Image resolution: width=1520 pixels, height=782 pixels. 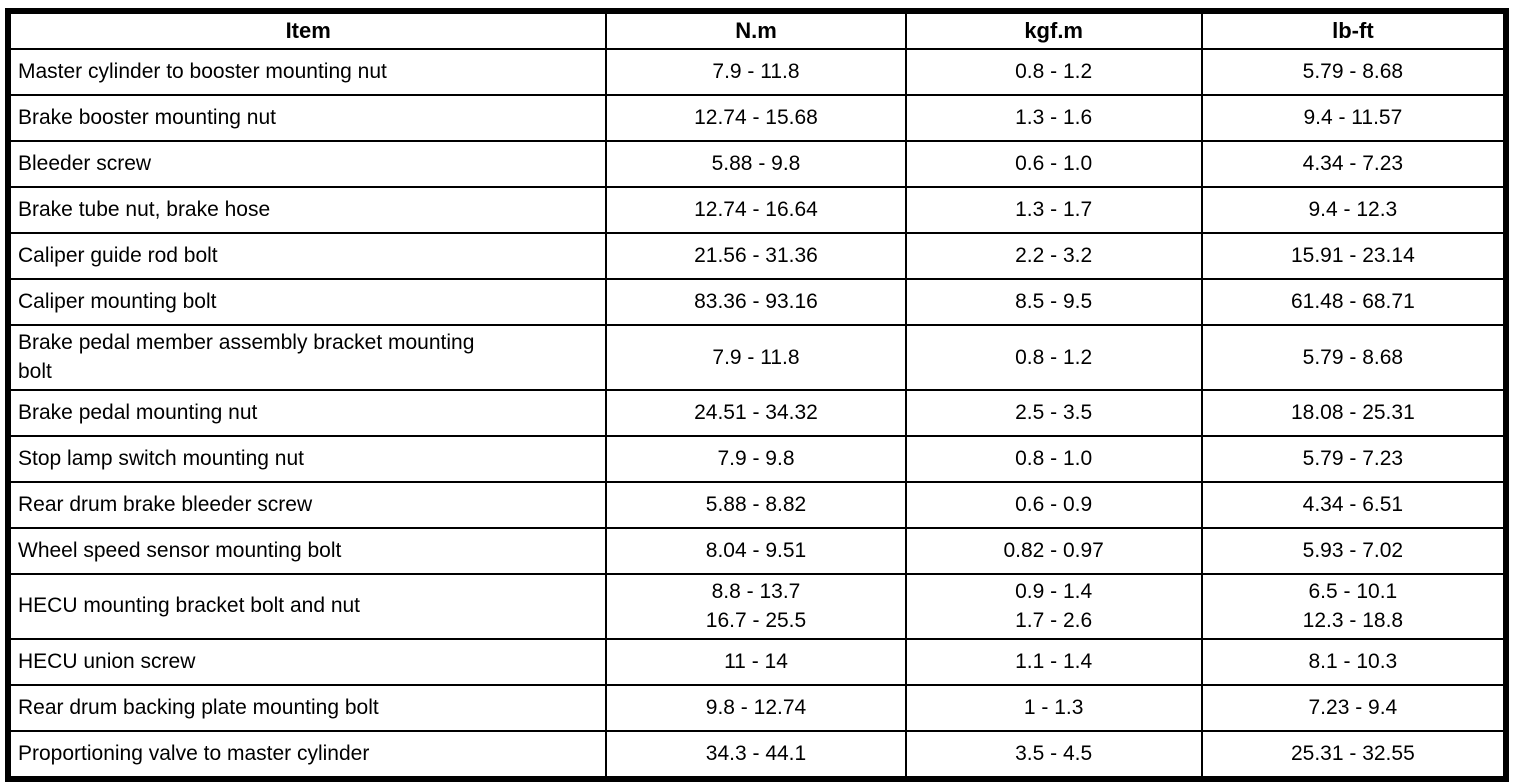 I want to click on kgfm-cell: 2.5 - 3.5, so click(x=1053, y=412).